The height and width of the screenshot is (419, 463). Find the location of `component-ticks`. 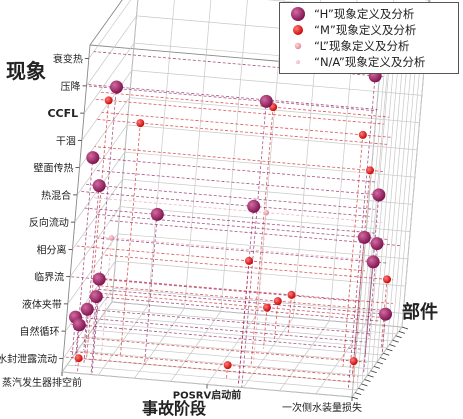

component-ticks is located at coordinates (380, 363).